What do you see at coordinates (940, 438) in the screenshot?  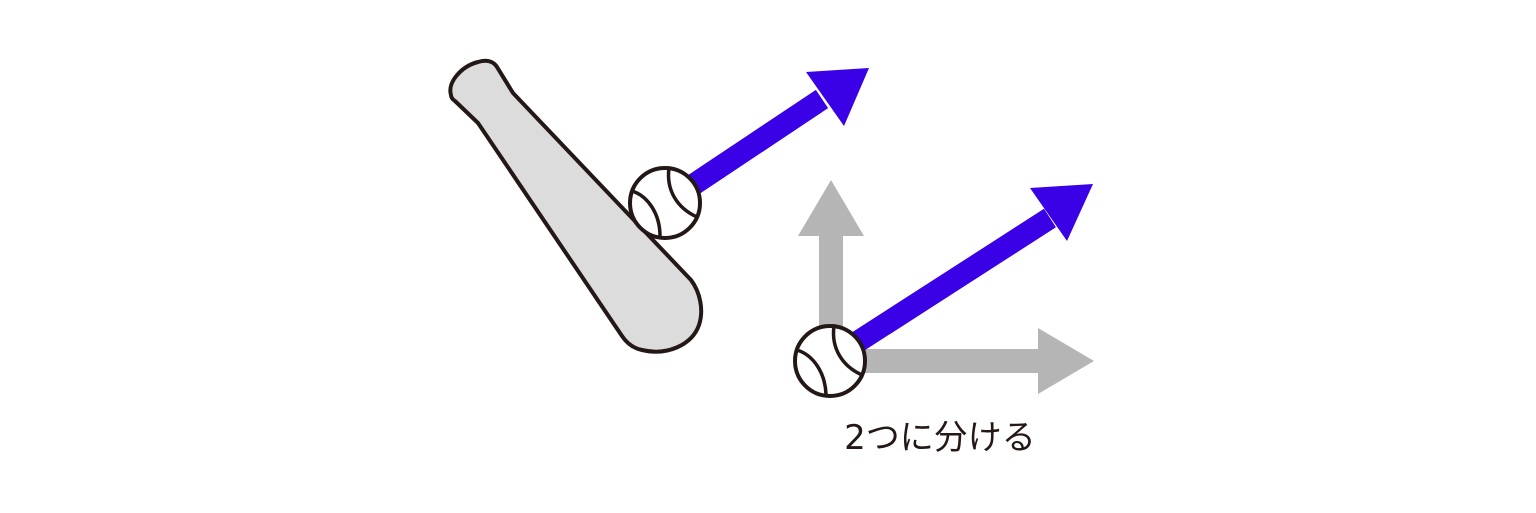 I see `caption-label: 2つに分ける` at bounding box center [940, 438].